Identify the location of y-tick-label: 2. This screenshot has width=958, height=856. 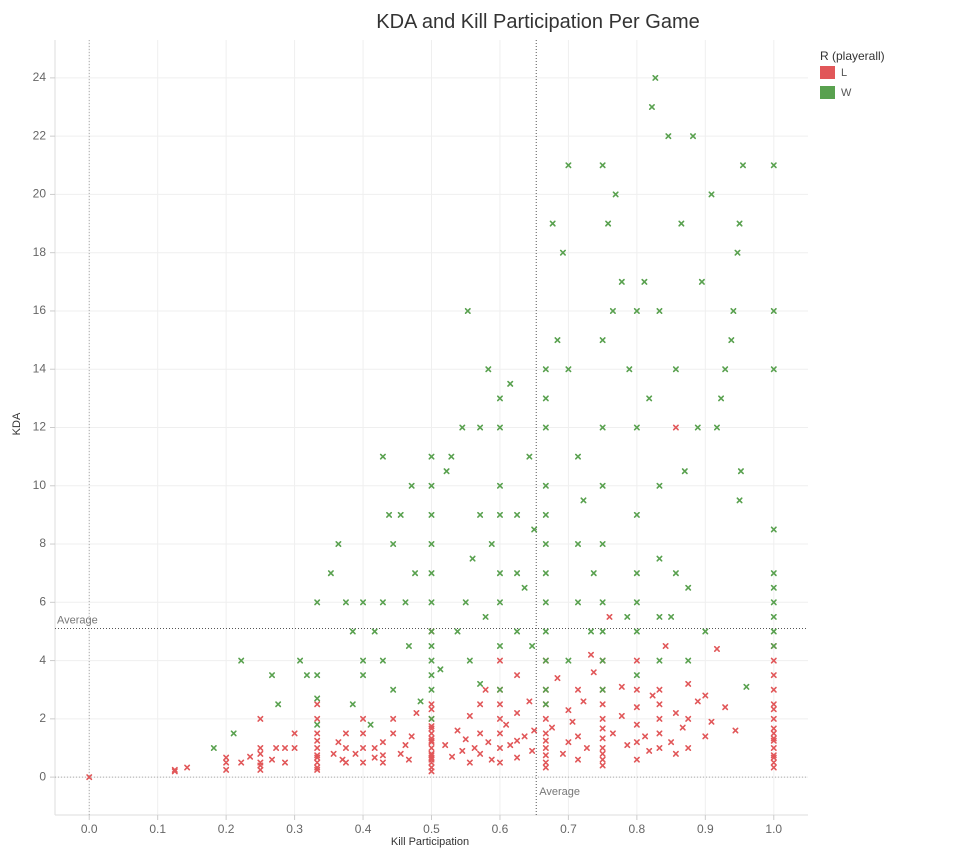
(42, 718).